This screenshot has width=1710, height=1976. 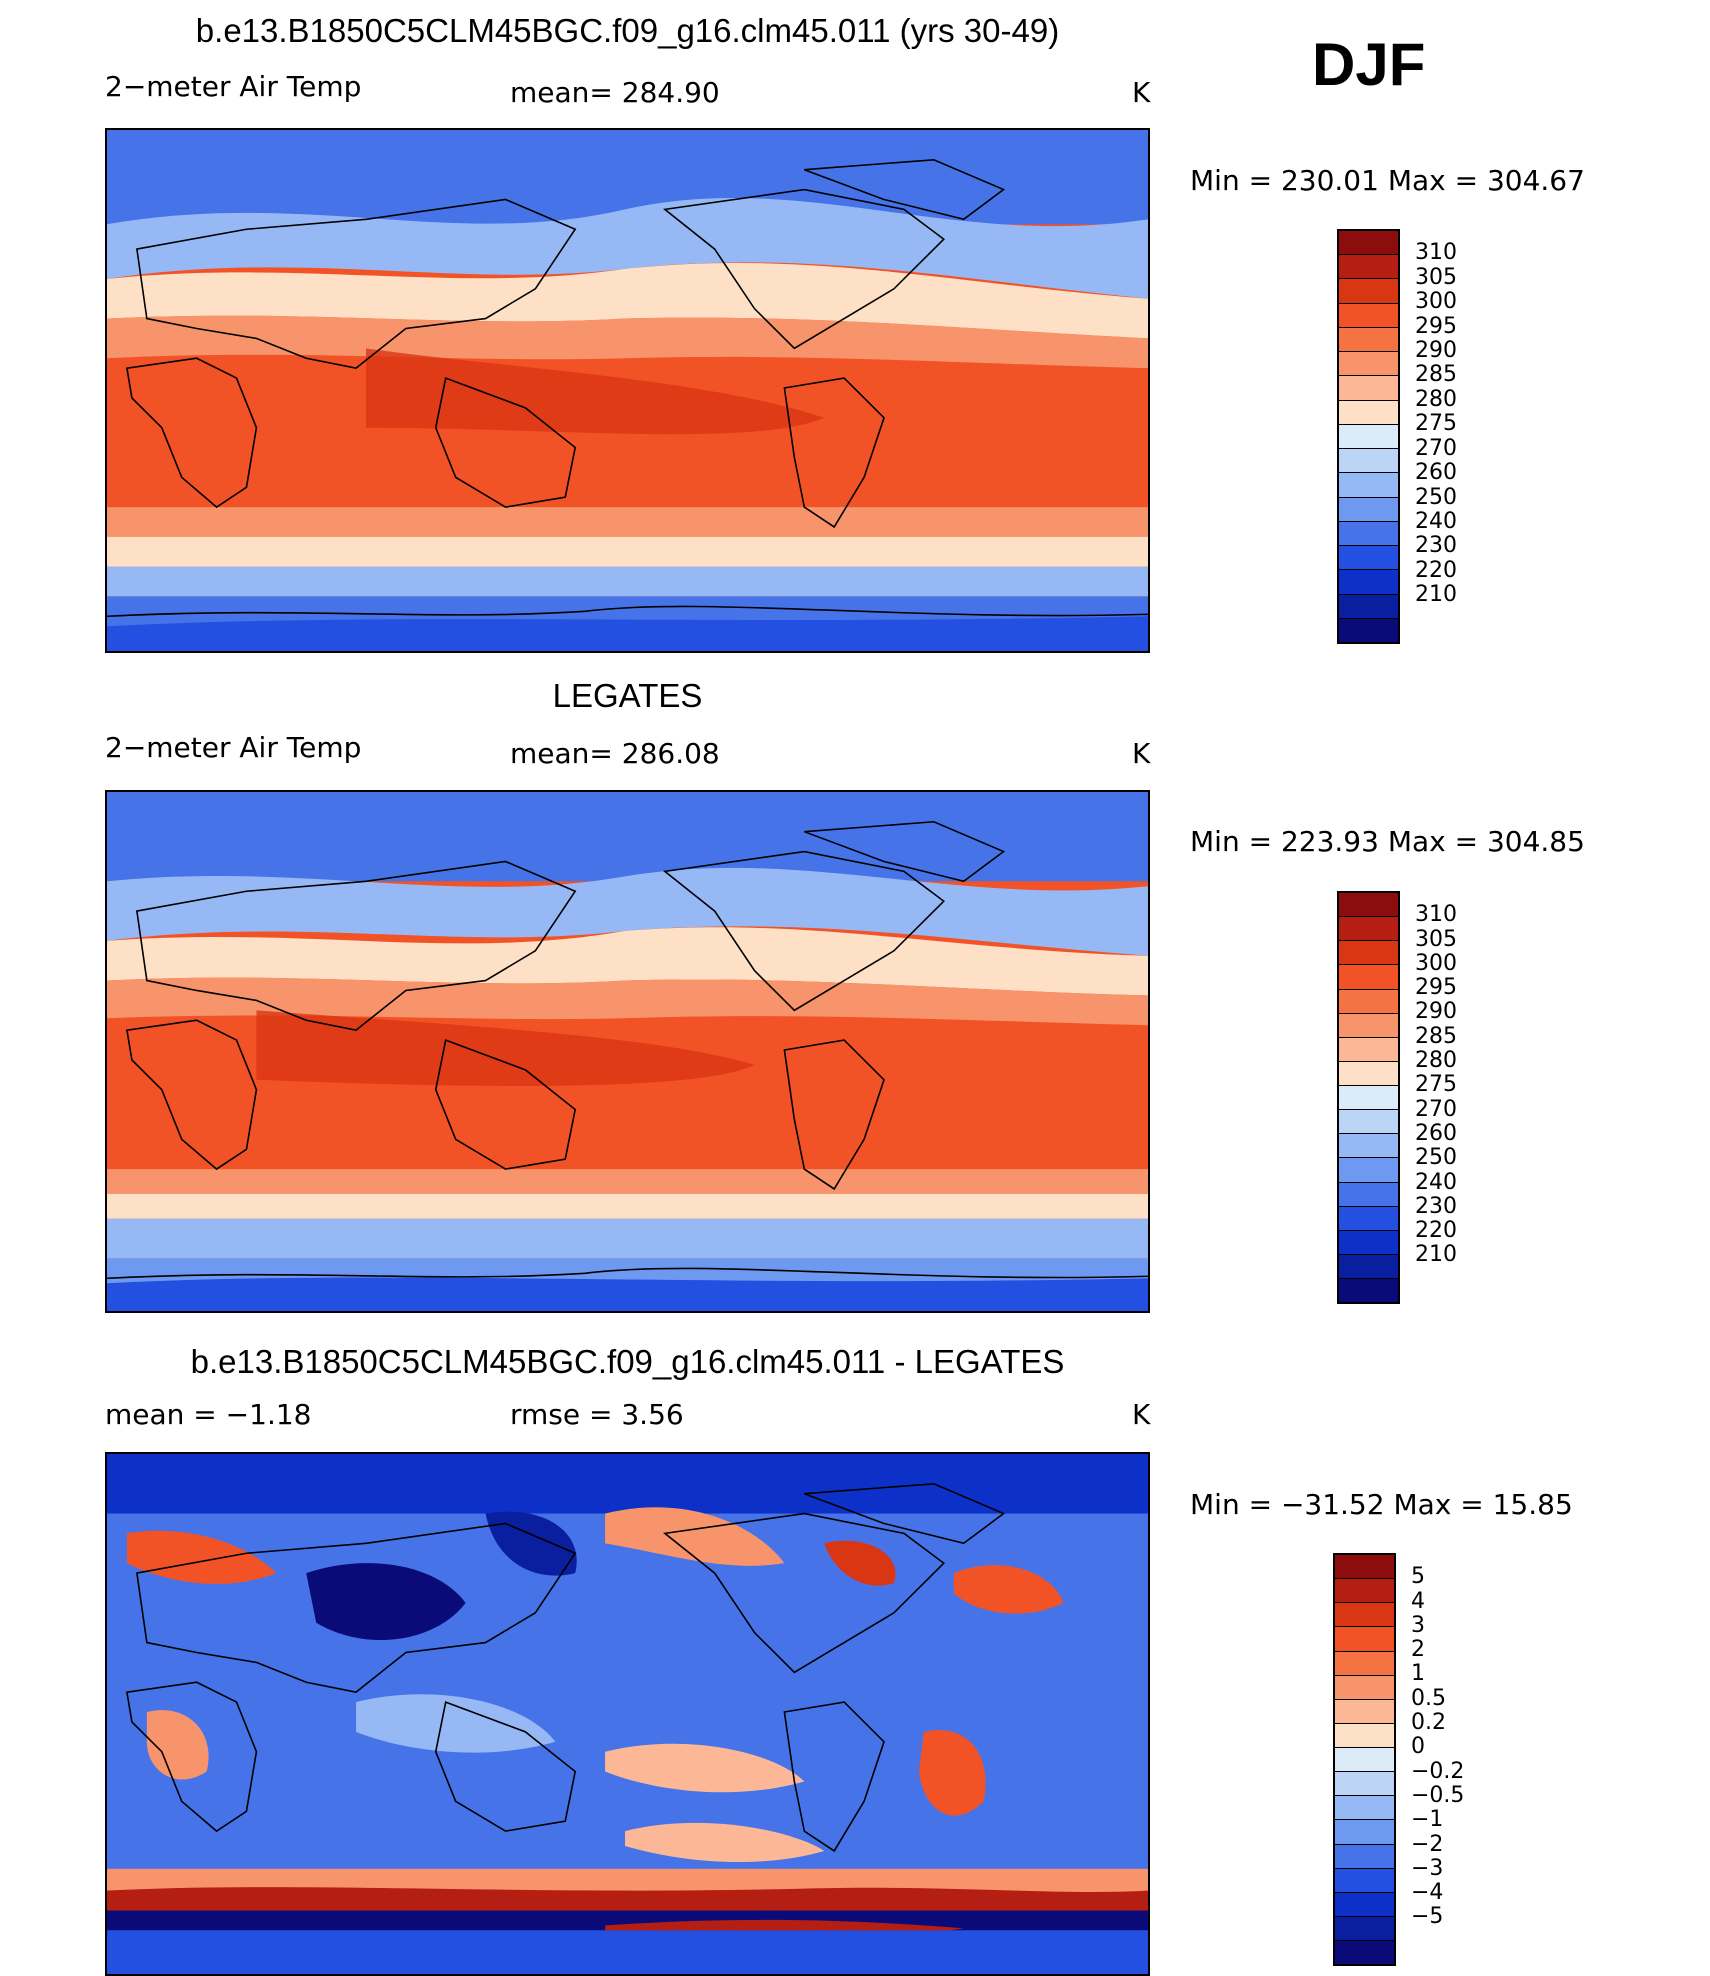 I want to click on panel-2-colorbar-tick: 230, so click(x=1436, y=1206).